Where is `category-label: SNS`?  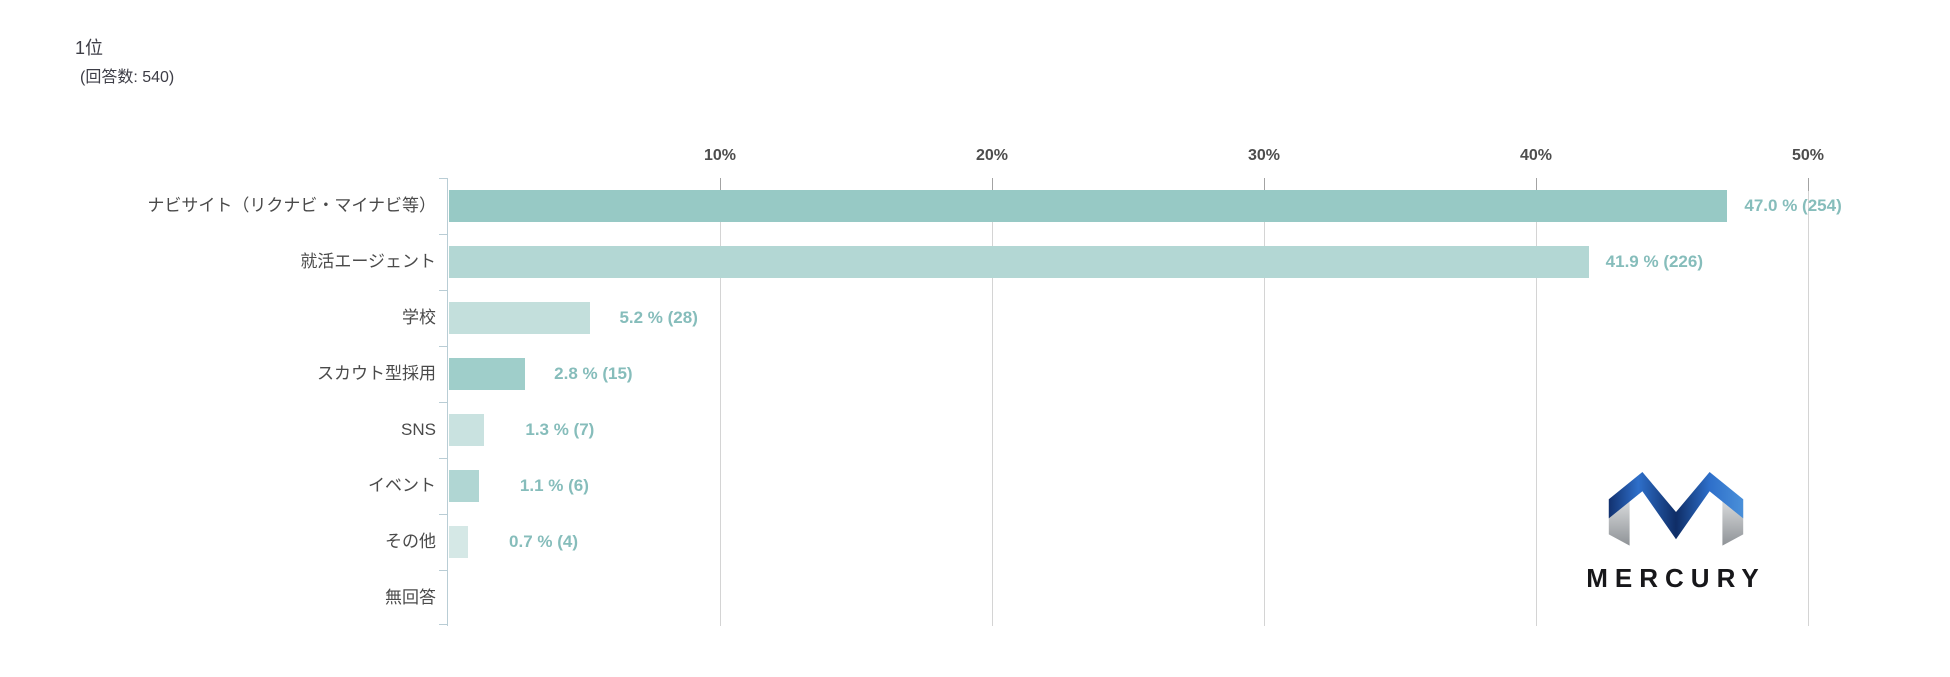
category-label: SNS is located at coordinates (418, 429).